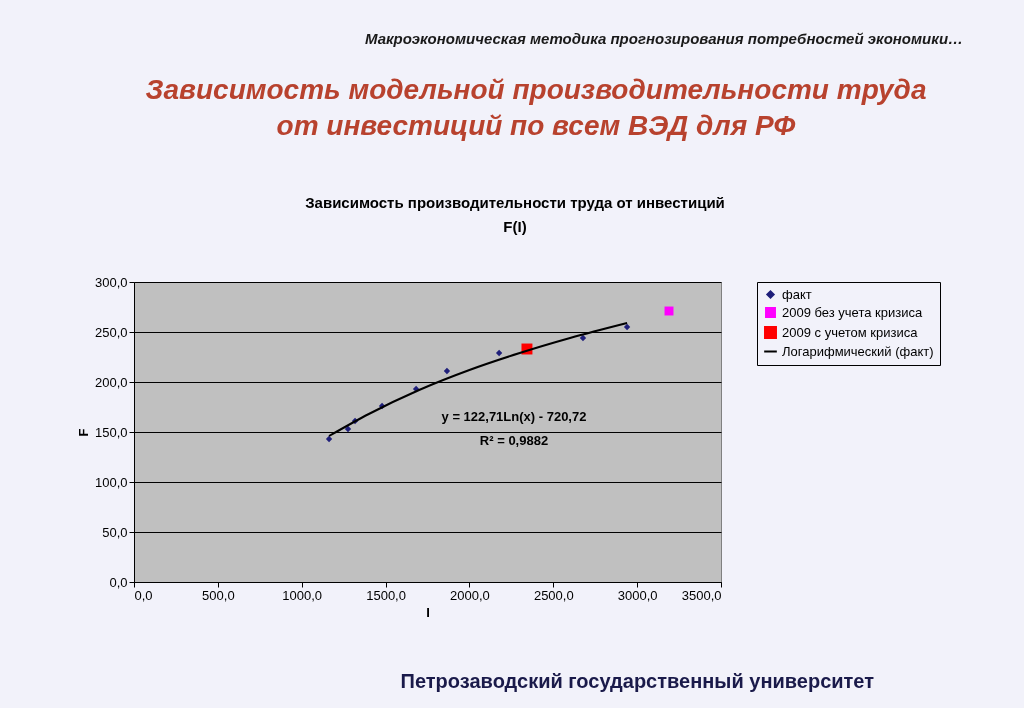 The height and width of the screenshot is (708, 1024). I want to click on y-tick-label: 200,0, so click(111, 382).